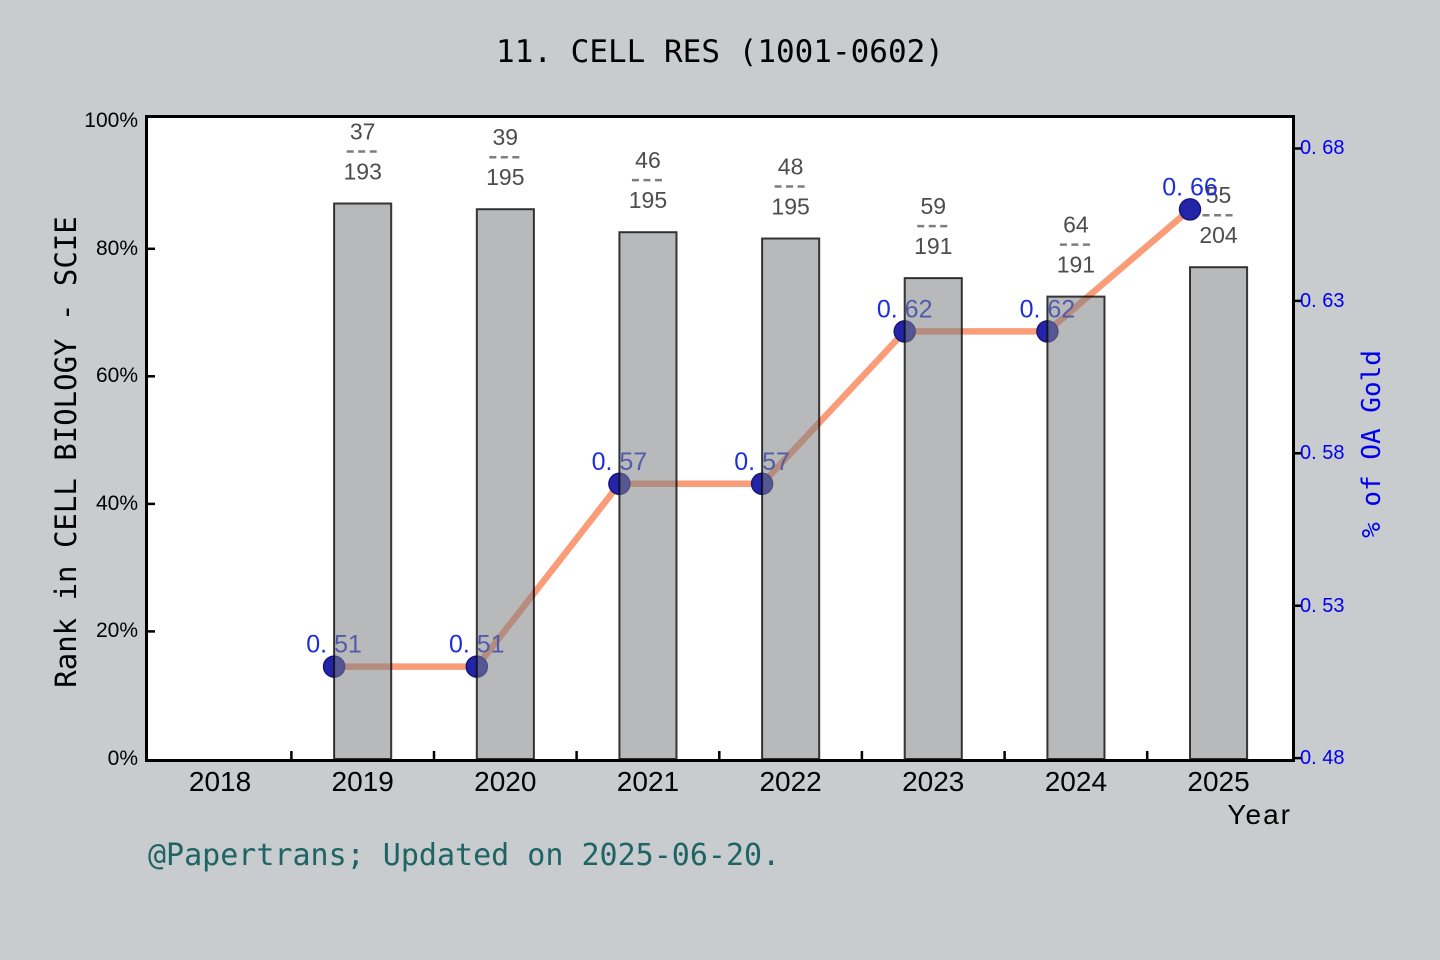  What do you see at coordinates (464, 855) in the screenshot?
I see `credit-text: @Papertrans; Updated on 2025-06-20.` at bounding box center [464, 855].